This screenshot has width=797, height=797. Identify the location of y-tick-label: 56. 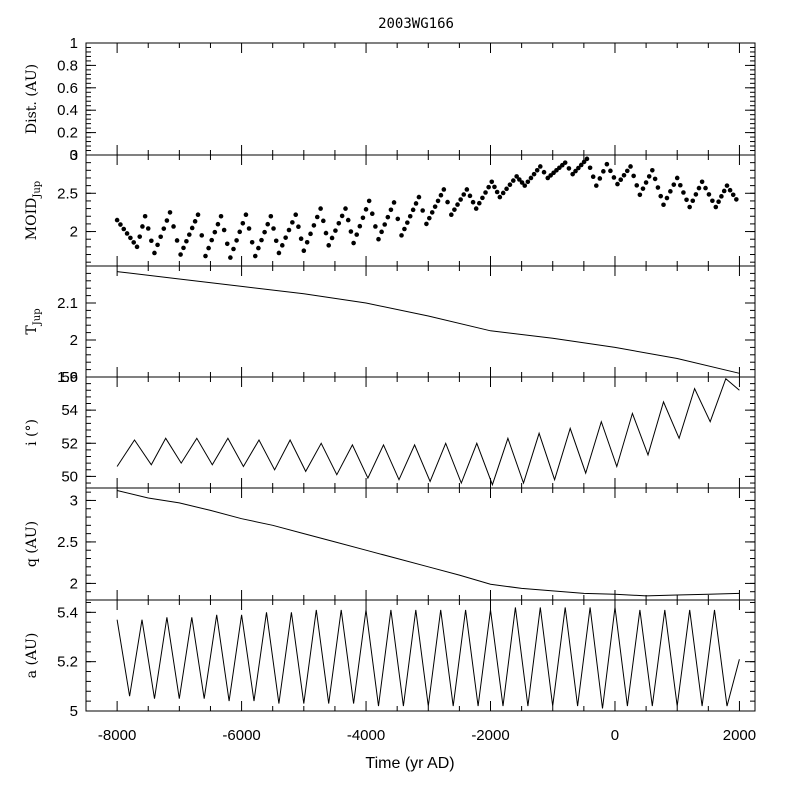
(69, 377).